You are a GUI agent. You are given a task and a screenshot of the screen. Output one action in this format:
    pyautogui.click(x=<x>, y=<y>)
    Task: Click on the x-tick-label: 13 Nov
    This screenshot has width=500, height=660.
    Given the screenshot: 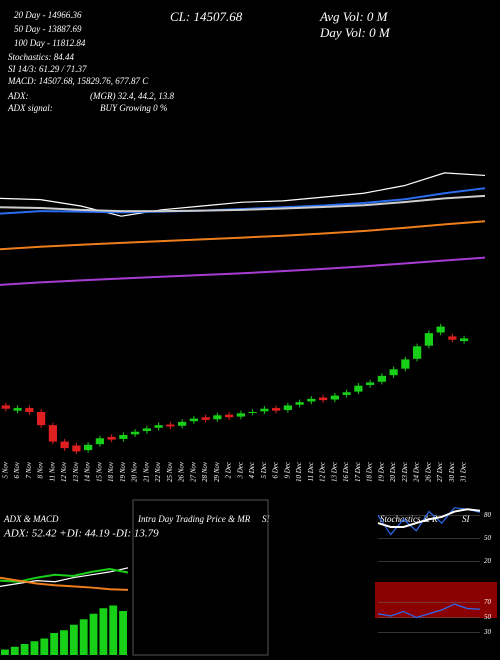 What is the action you would take?
    pyautogui.click(x=76, y=471)
    